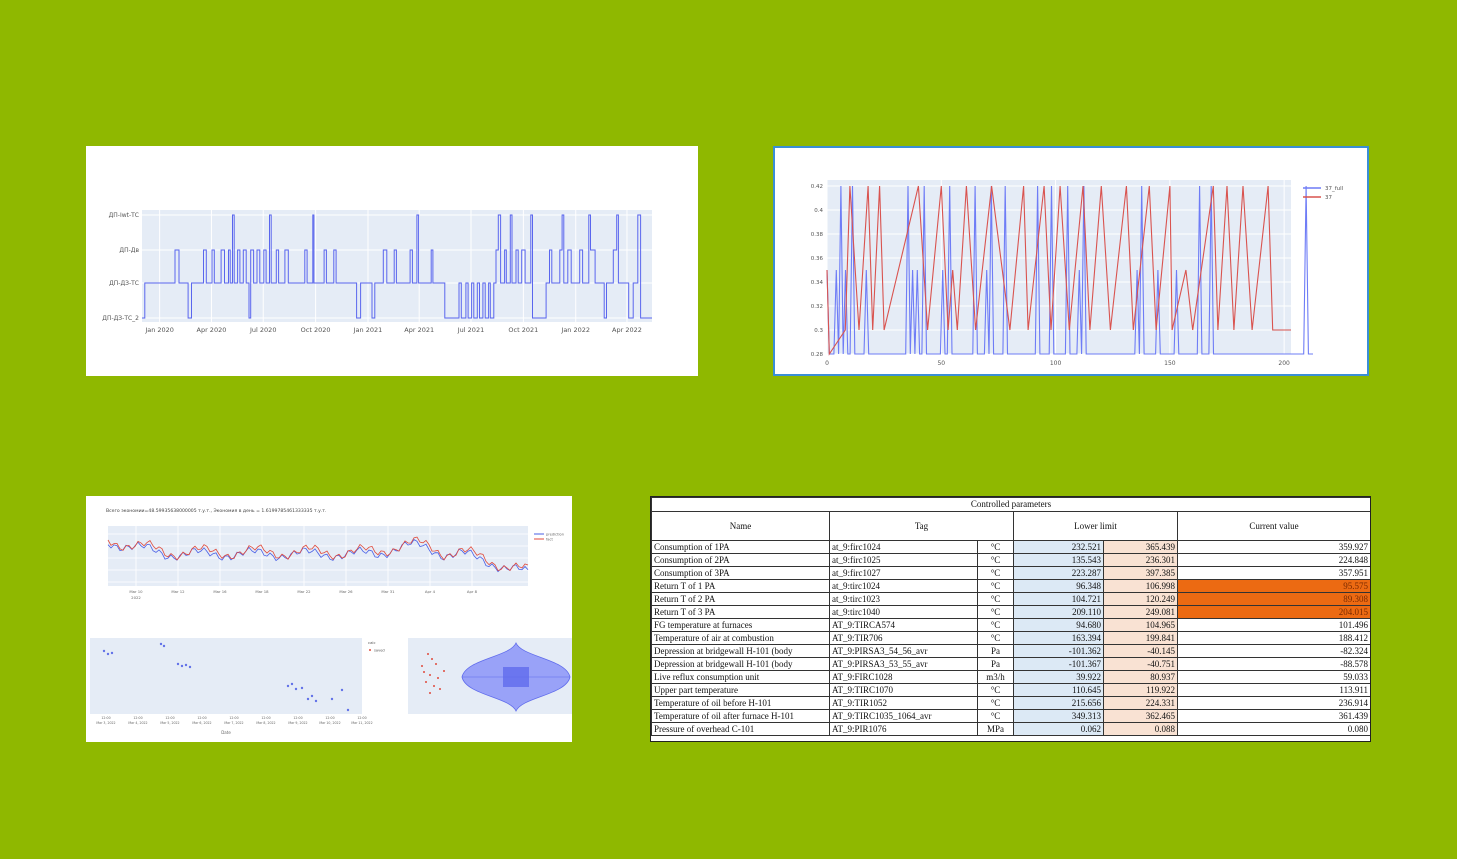 The width and height of the screenshot is (1457, 859). Describe the element at coordinates (1058, 586) in the screenshot. I see `cell-lower: 96.348` at that location.